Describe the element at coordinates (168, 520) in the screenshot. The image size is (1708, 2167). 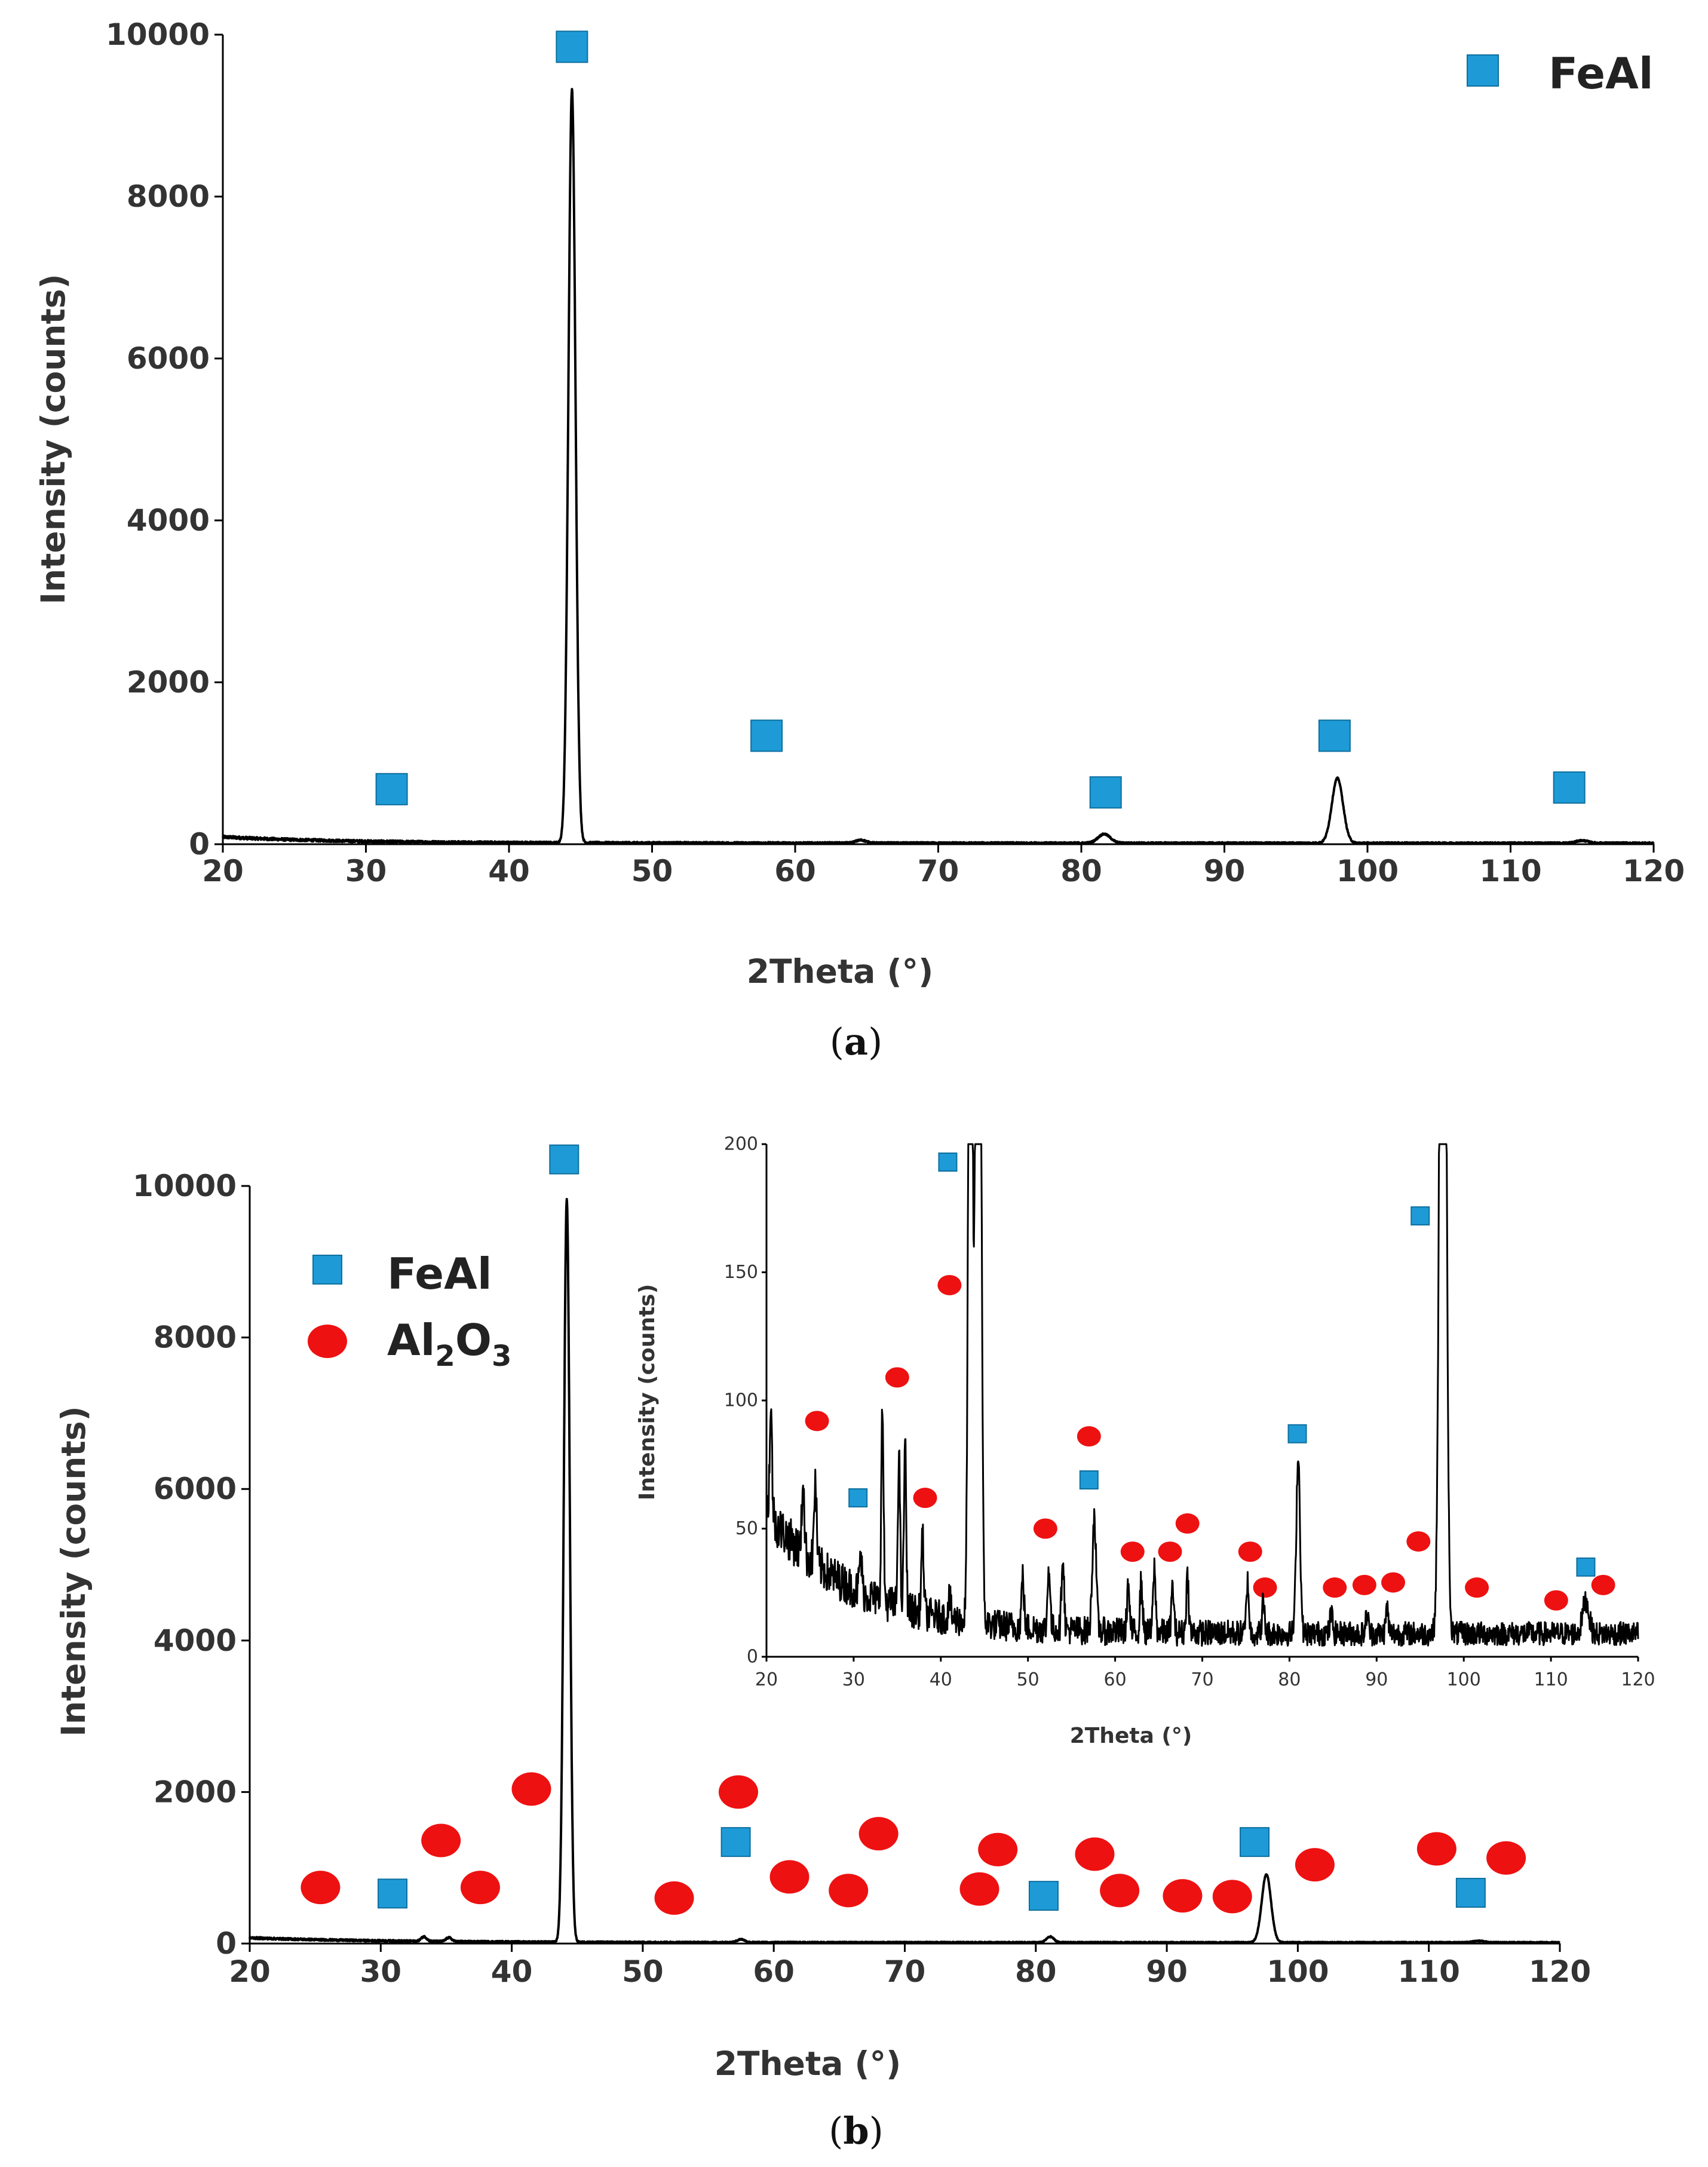
I see `panel-a-ytick-label: 4000` at that location.